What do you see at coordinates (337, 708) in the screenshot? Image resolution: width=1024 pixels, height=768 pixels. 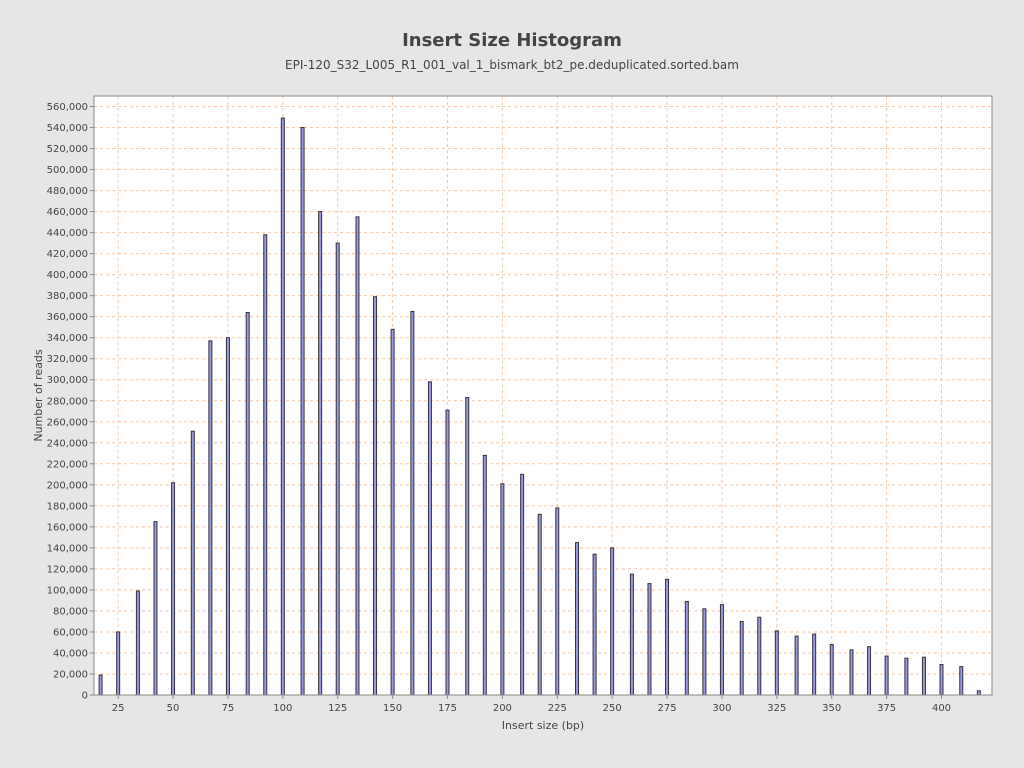 I see `x-tick-label: 125` at bounding box center [337, 708].